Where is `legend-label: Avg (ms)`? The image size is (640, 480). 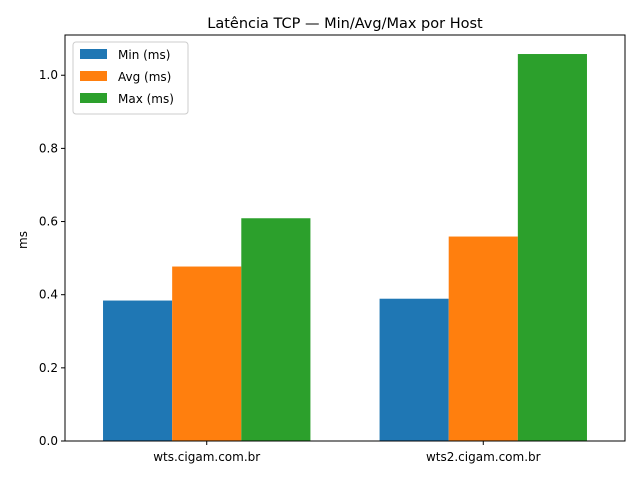
legend-label: Avg (ms) is located at coordinates (144, 77).